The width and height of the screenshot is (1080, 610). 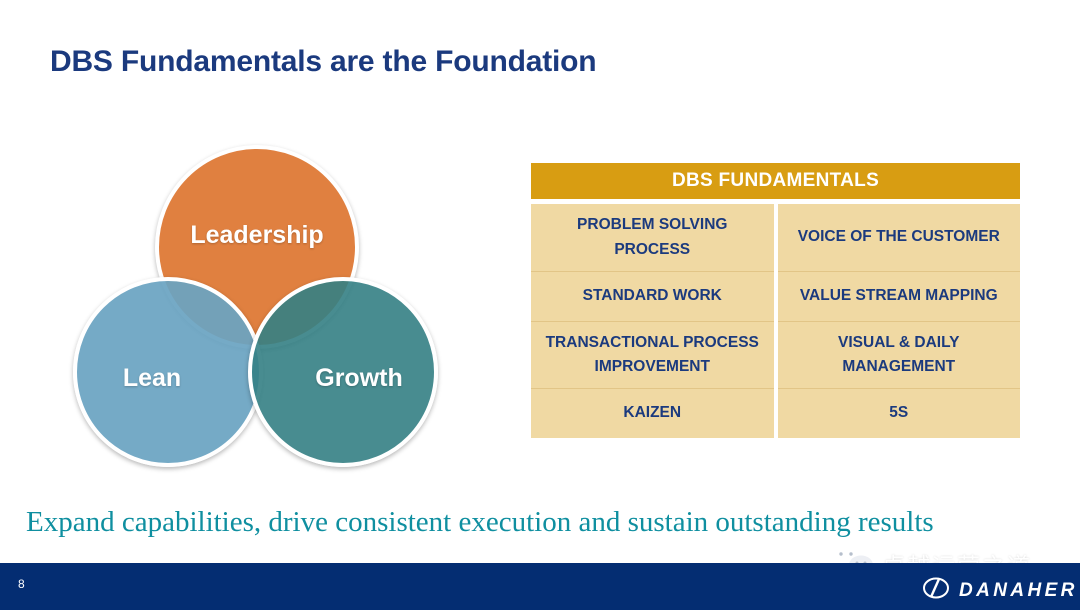 I want to click on table-cell-right: VOICE OF THE CUSTOMER, so click(x=898, y=237).